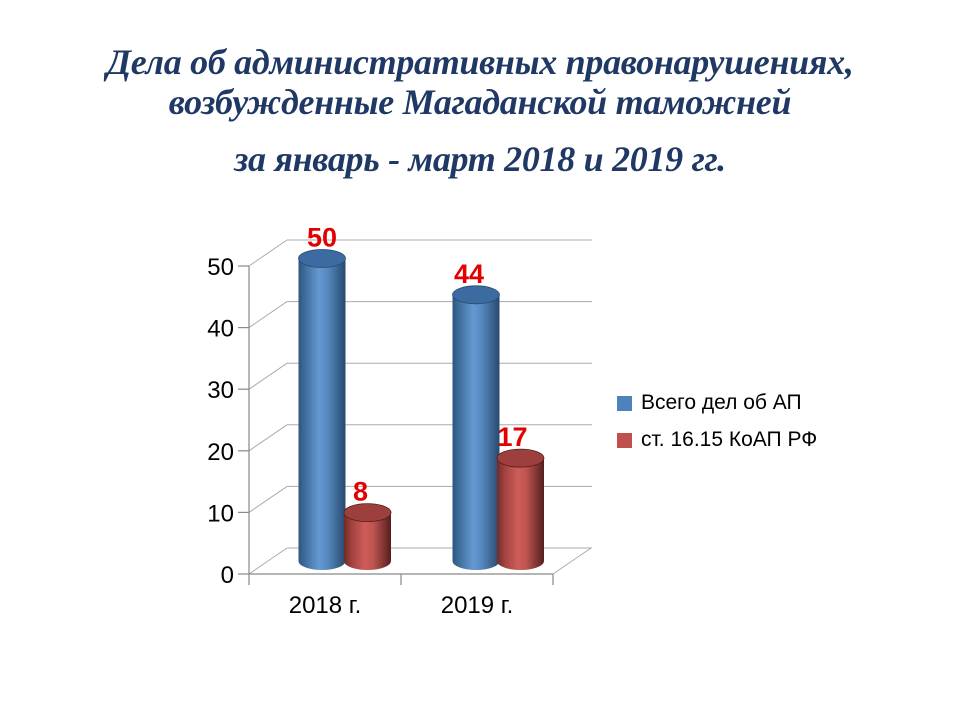  Describe the element at coordinates (480, 102) in the screenshot. I see `title-line-2: возбужденные Магаданской таможней` at that location.